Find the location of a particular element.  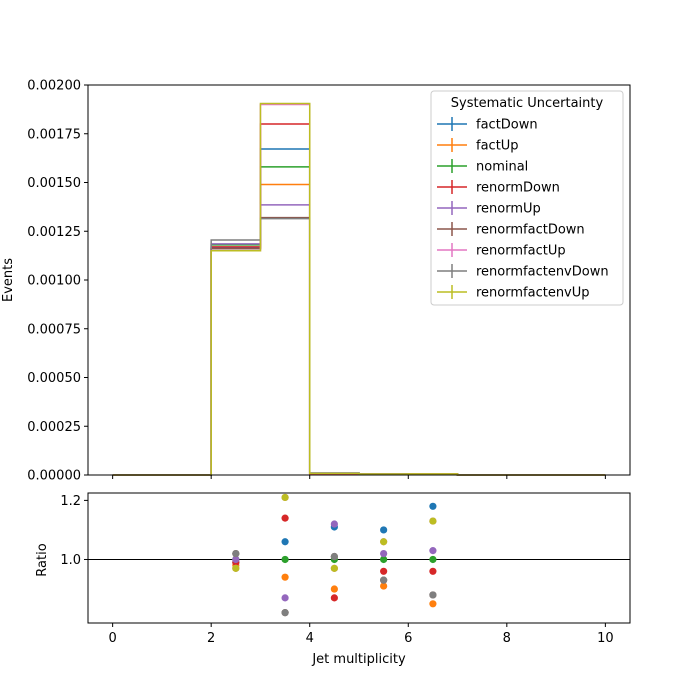

histogram-y-tick-label: 0.00125 is located at coordinates (54, 232).